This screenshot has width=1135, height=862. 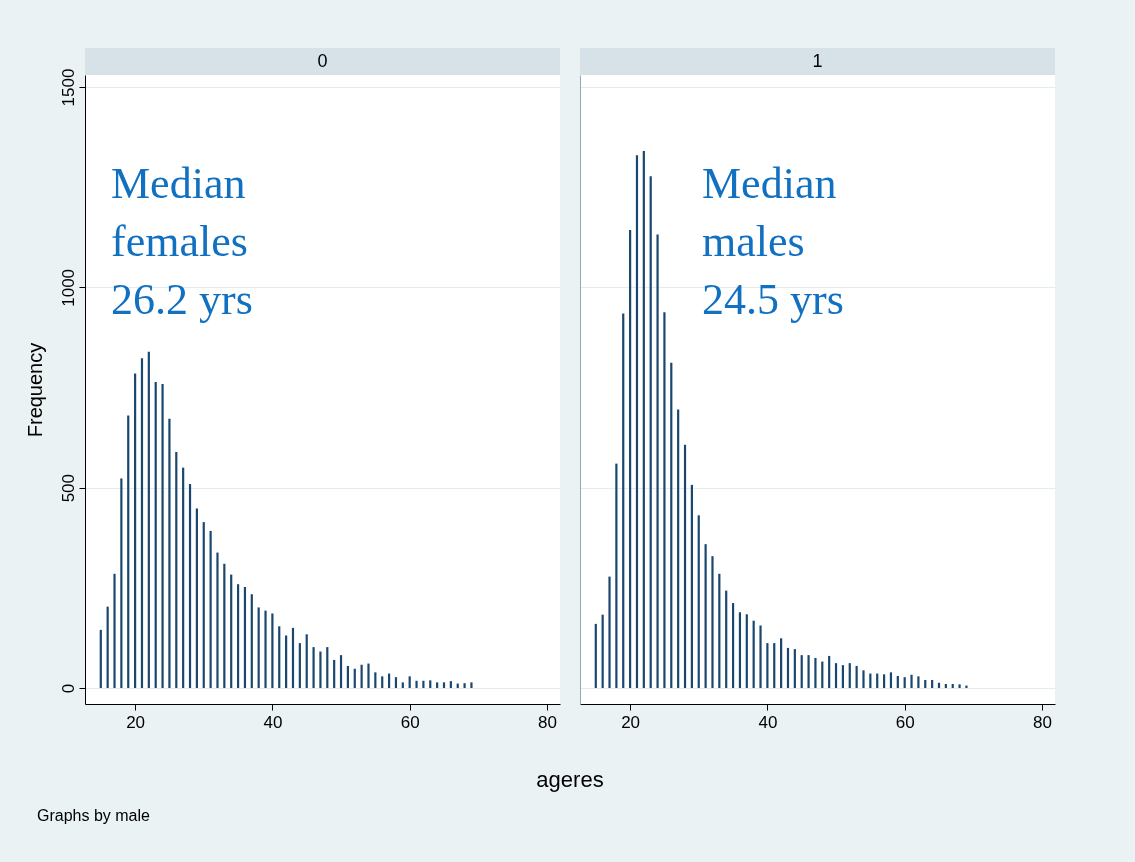 What do you see at coordinates (68, 87) in the screenshot?
I see `y-tick-label: 1500` at bounding box center [68, 87].